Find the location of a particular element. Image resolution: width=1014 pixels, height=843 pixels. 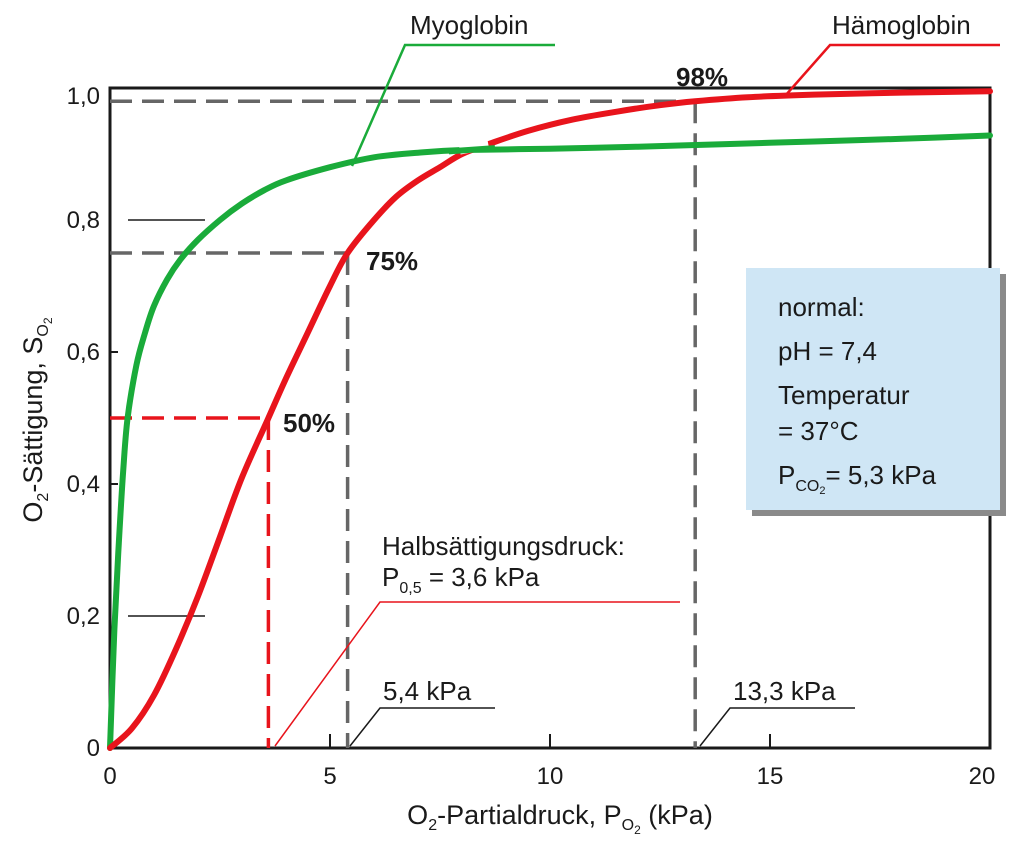

x-tick-label: 10 is located at coordinates (550, 776).